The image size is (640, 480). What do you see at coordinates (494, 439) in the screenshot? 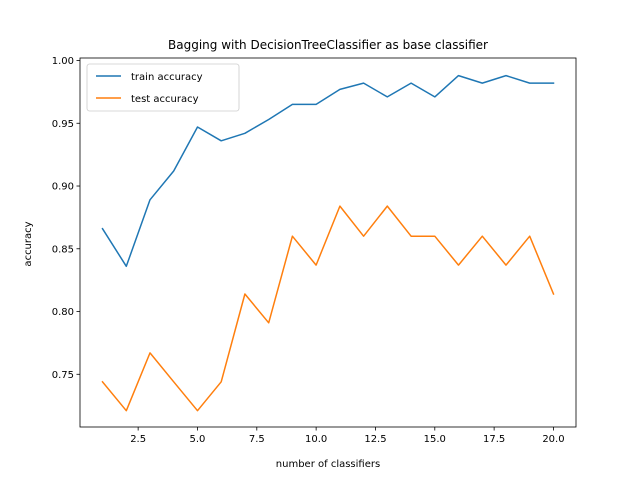
I see `x-tick-label: 17.5` at bounding box center [494, 439].